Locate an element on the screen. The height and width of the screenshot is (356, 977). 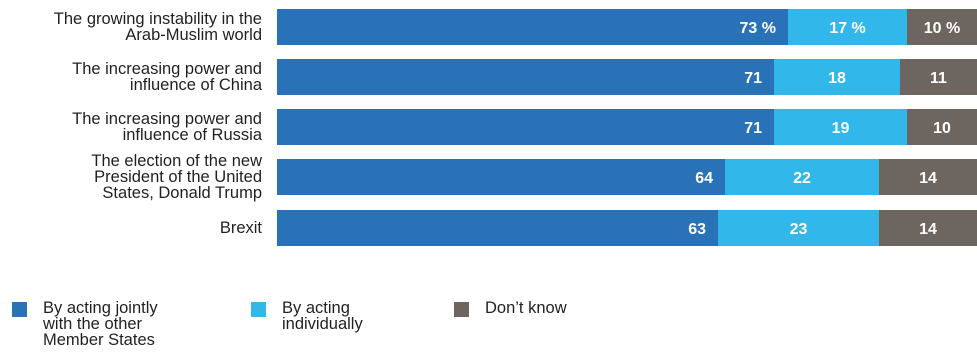
category-label: Brexit is located at coordinates (241, 228).